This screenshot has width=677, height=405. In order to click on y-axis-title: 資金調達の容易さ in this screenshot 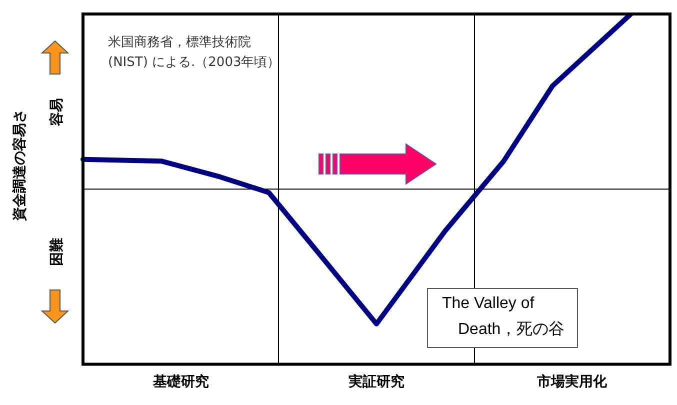, I will do `click(20, 165)`.